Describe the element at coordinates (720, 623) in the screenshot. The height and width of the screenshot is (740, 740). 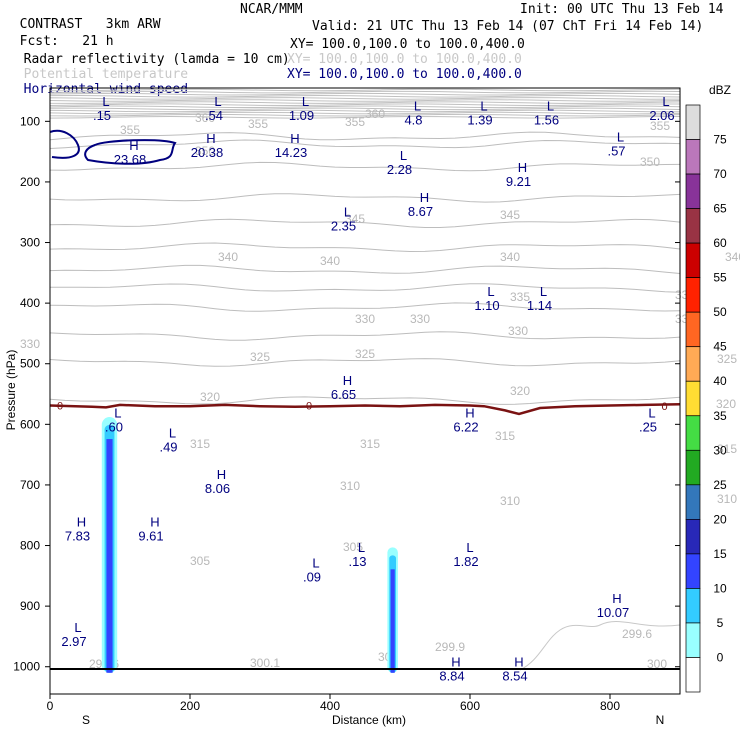
I see `colorbar-level-label: 5` at that location.